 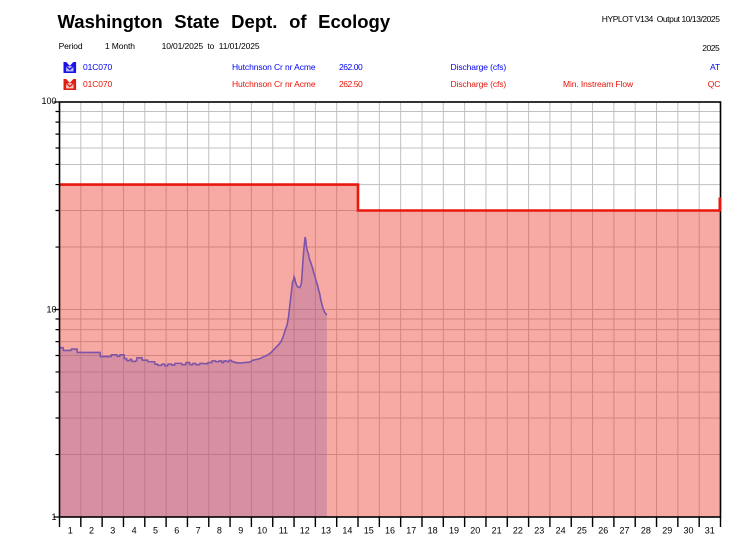 What do you see at coordinates (710, 531) in the screenshot?
I see `svg-text: 31` at bounding box center [710, 531].